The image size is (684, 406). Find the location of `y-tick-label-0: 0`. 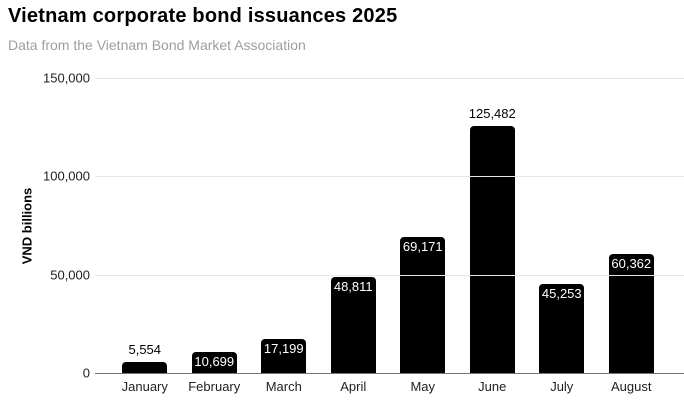

y-tick-label-0: 0 is located at coordinates (86, 373).